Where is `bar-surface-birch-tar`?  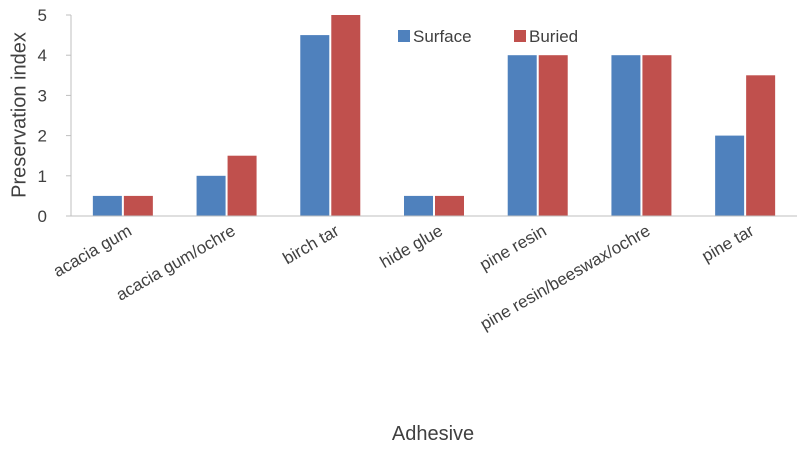
bar-surface-birch-tar is located at coordinates (315, 125).